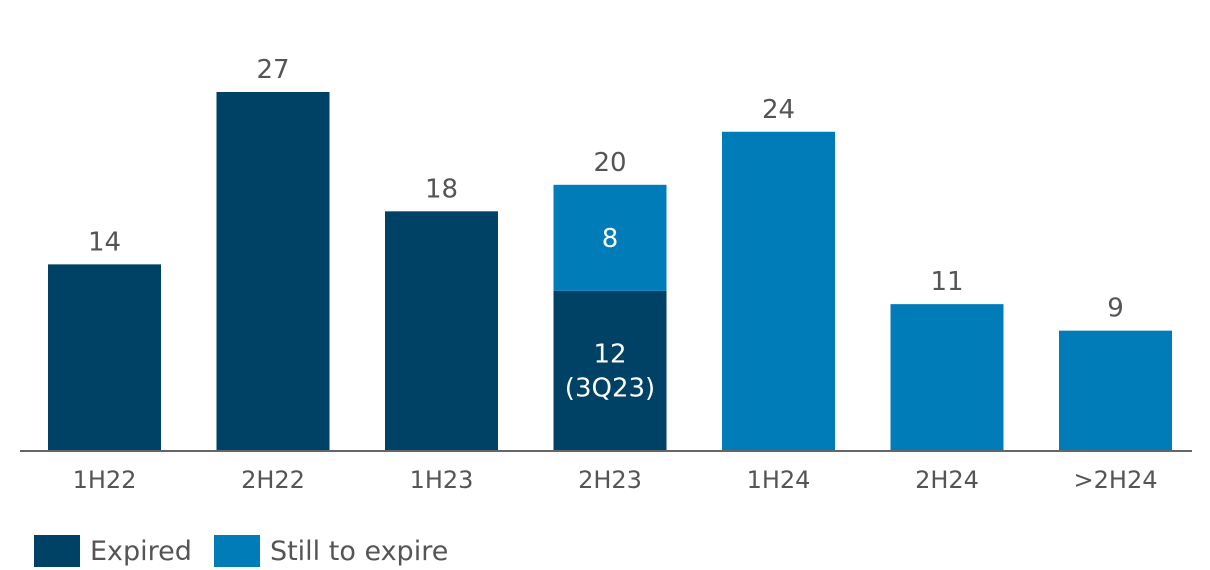 Image resolution: width=1210 pixels, height=570 pixels. I want to click on inner-label-2h23-expired-1: (3Q23), so click(610, 388).